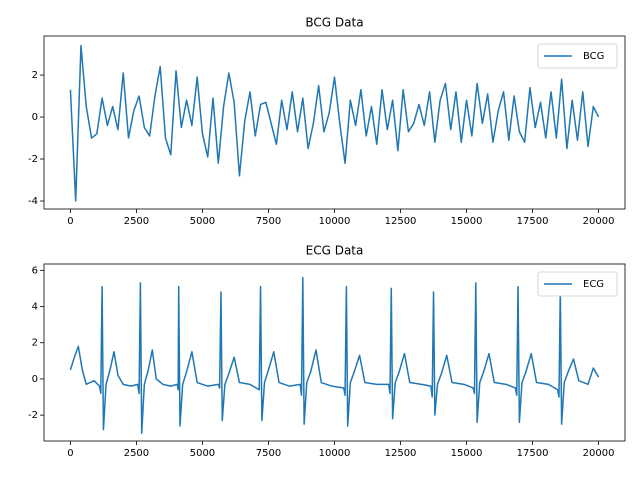  Describe the element at coordinates (35, 270) in the screenshot. I see `y-tick-label: 6` at that location.